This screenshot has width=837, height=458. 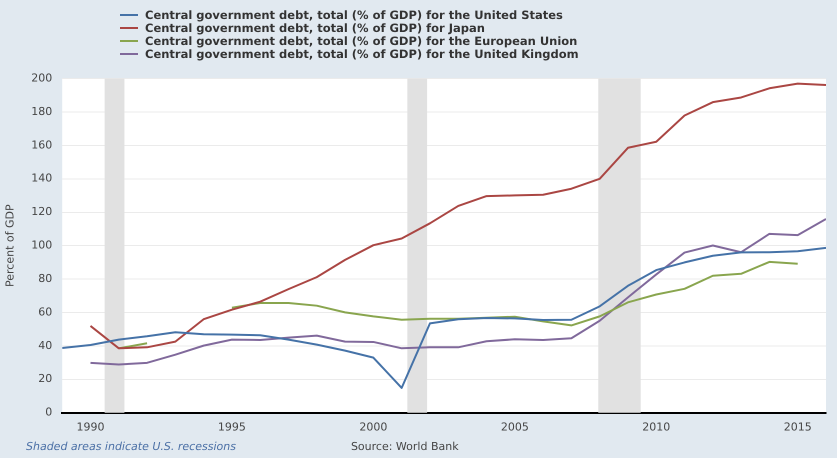 I want to click on source-note: Source: World Bank, so click(x=404, y=446).